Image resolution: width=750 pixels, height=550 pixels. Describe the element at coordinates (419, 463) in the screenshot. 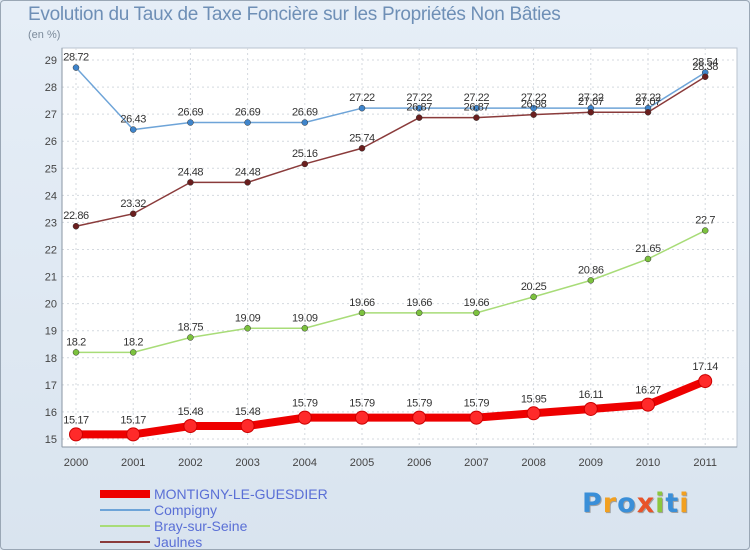

I see `x-tick-label: 2006` at that location.